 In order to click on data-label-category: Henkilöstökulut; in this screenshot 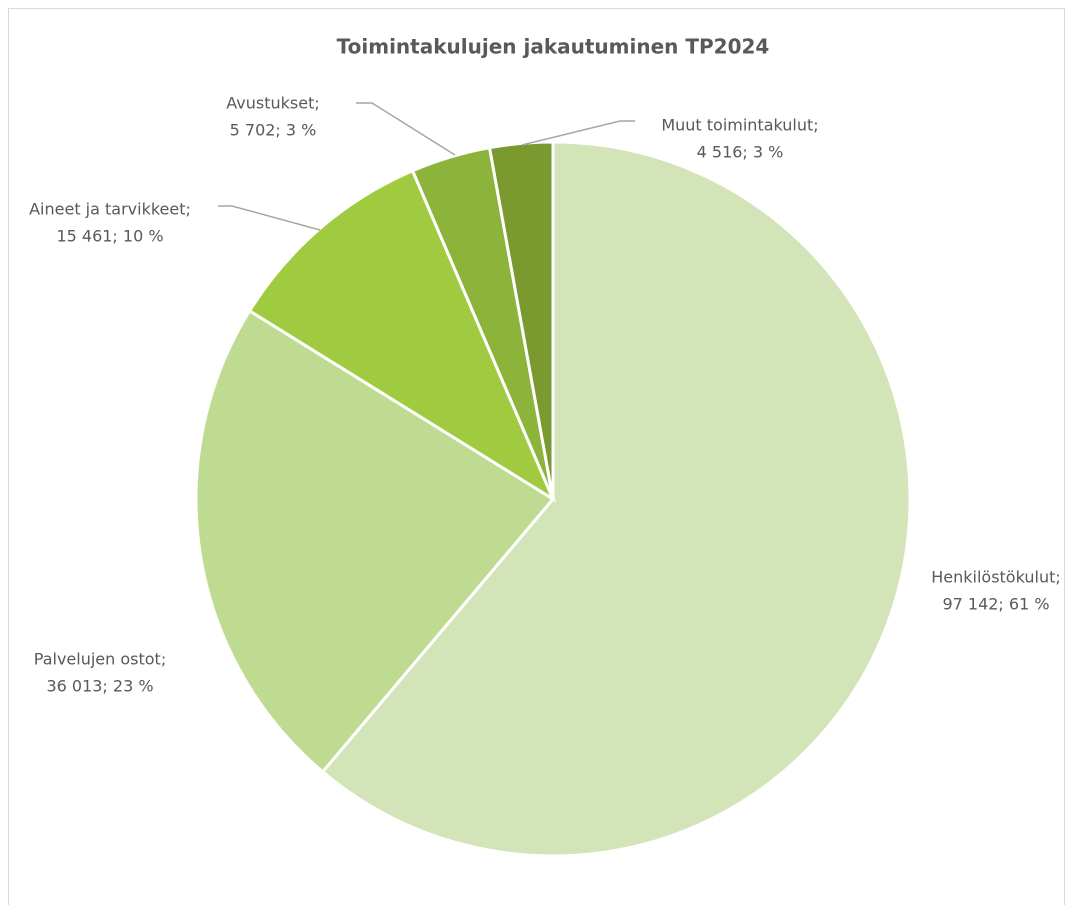, I will do `click(996, 577)`.